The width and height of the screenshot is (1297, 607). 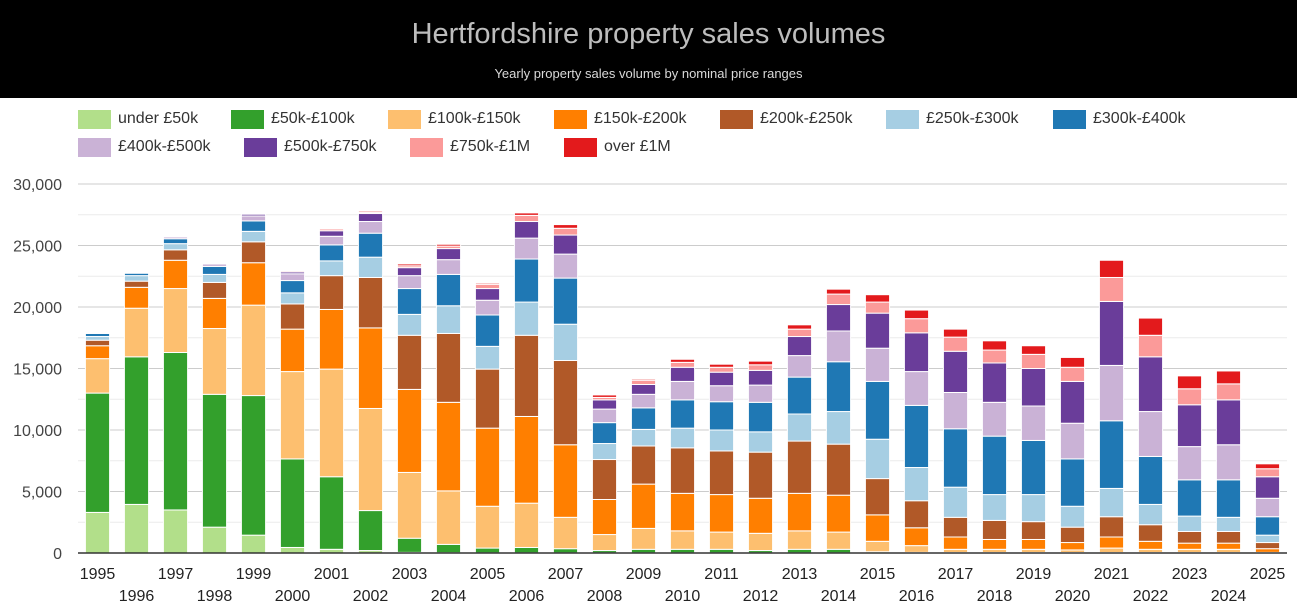 I want to click on legend-item: £150k-£200k, so click(x=620, y=119).